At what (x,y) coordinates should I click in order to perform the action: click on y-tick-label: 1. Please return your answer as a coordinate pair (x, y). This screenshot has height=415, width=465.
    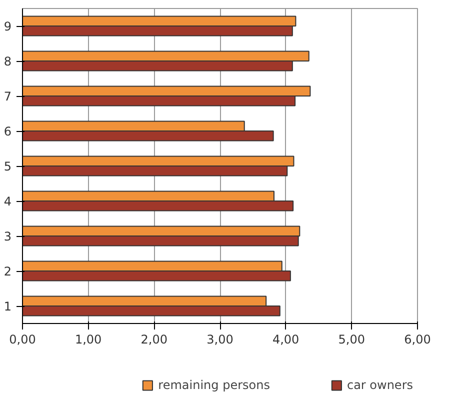
    Looking at the image, I should click on (8, 307).